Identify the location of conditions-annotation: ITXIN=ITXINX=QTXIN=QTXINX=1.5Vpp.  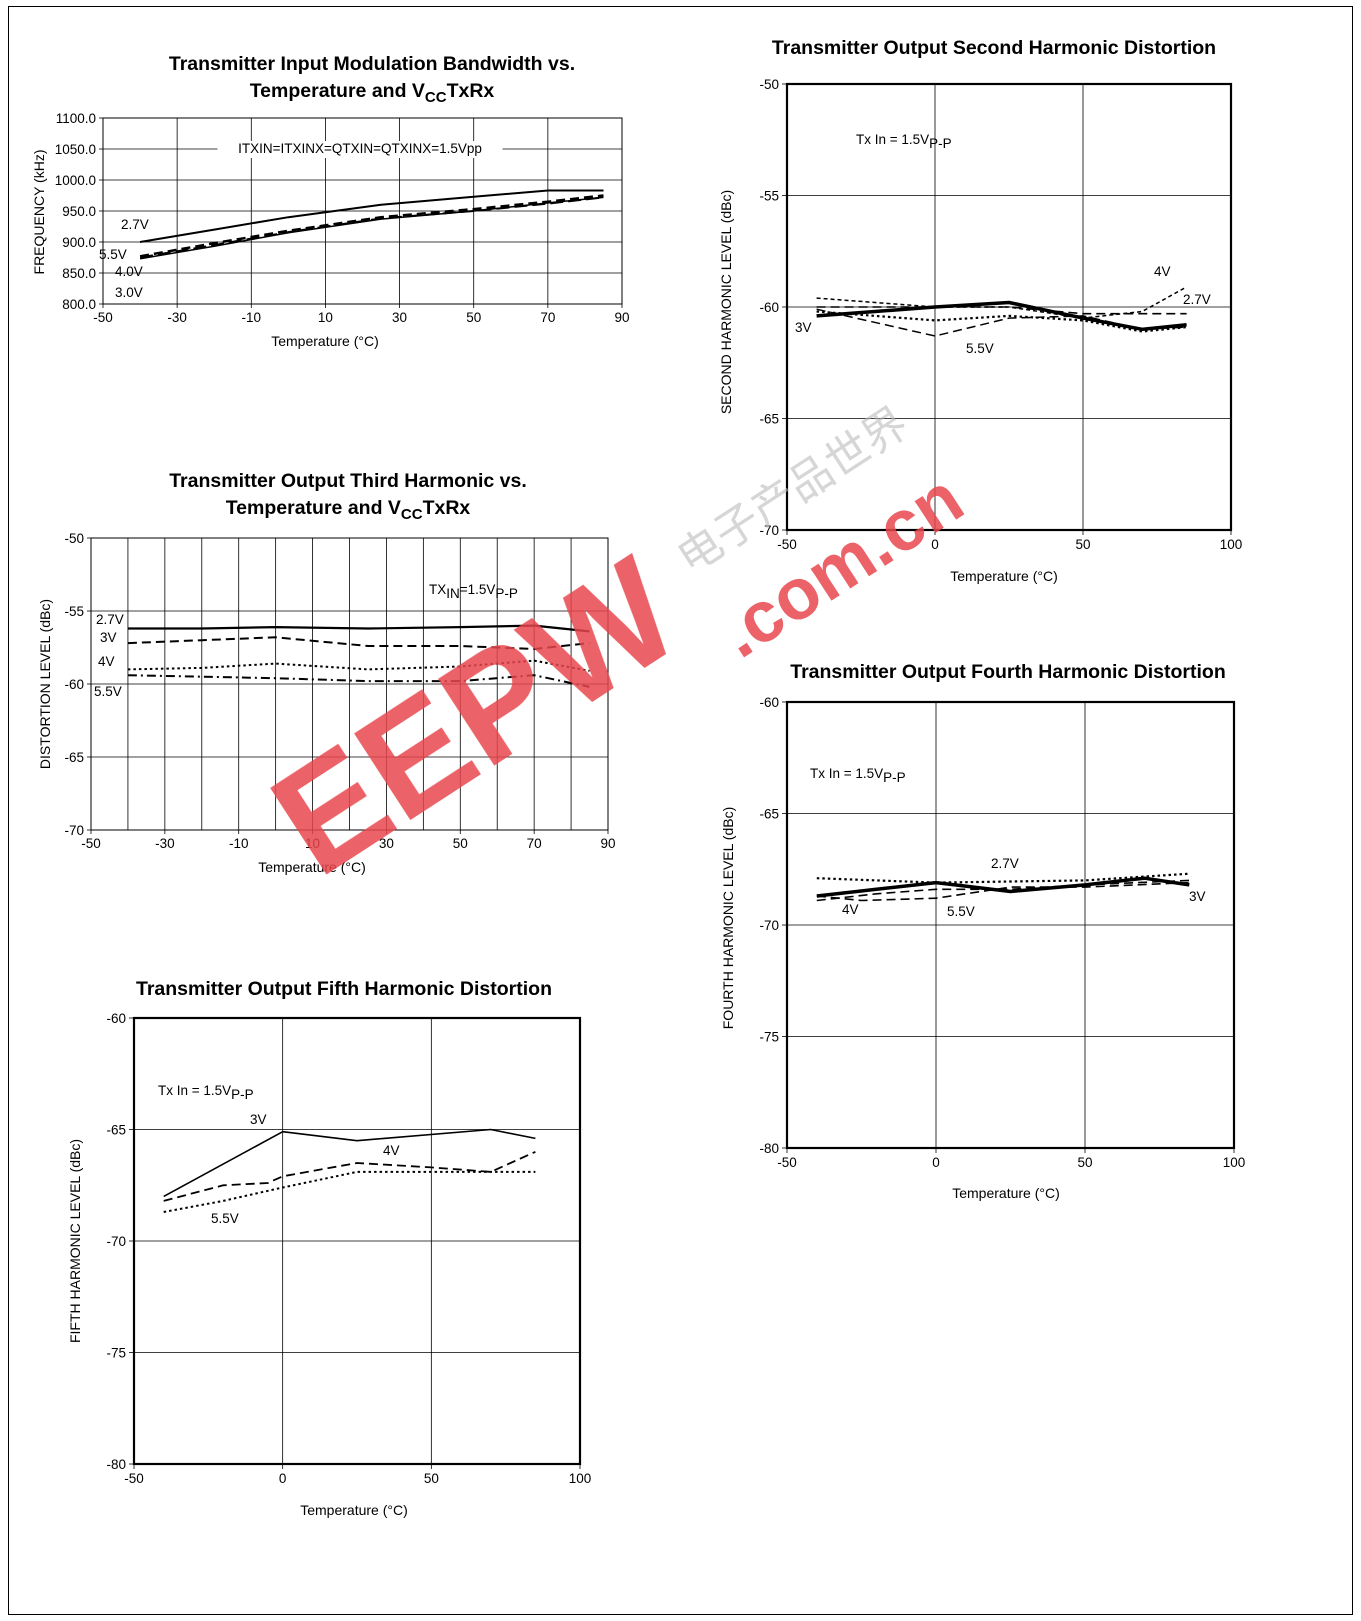
(360, 148).